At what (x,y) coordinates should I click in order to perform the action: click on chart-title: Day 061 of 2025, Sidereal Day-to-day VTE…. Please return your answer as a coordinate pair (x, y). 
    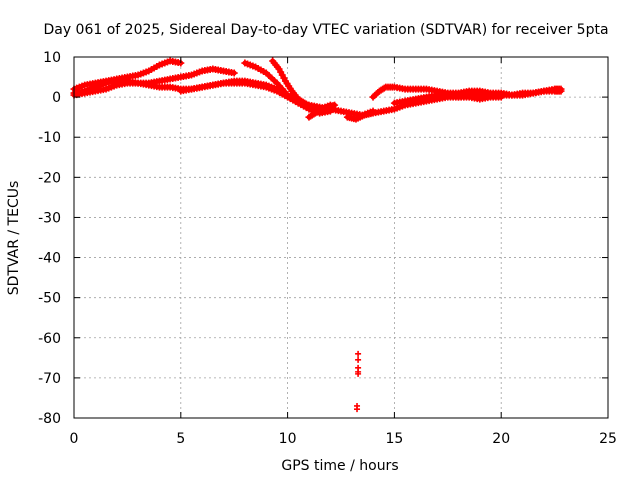
    Looking at the image, I should click on (325, 30).